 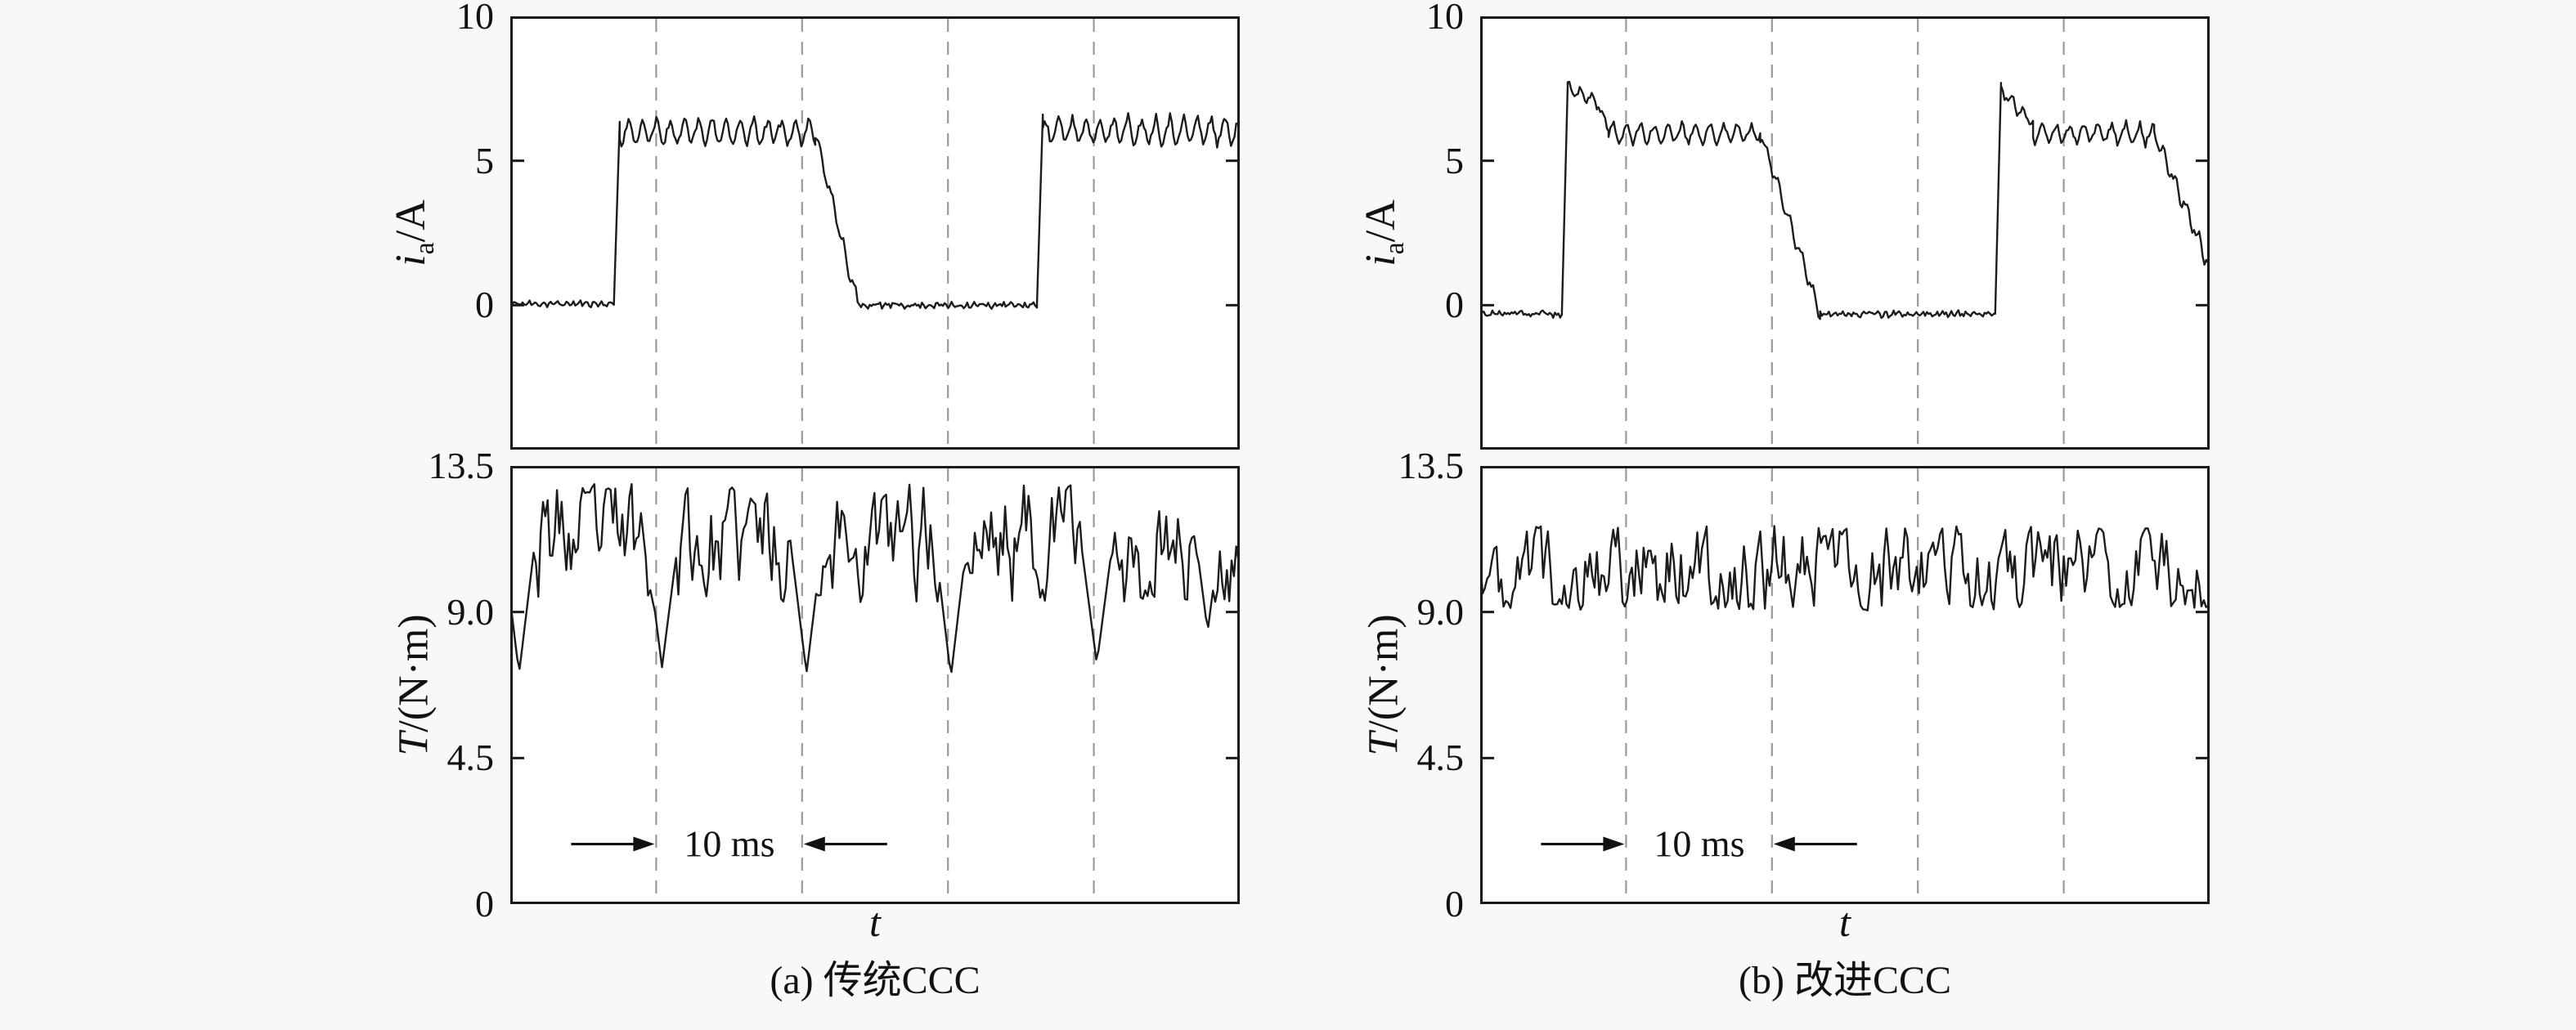 What do you see at coordinates (1384, 684) in the screenshot?
I see `torque-y-axis-label-b: T/(N·m)` at bounding box center [1384, 684].